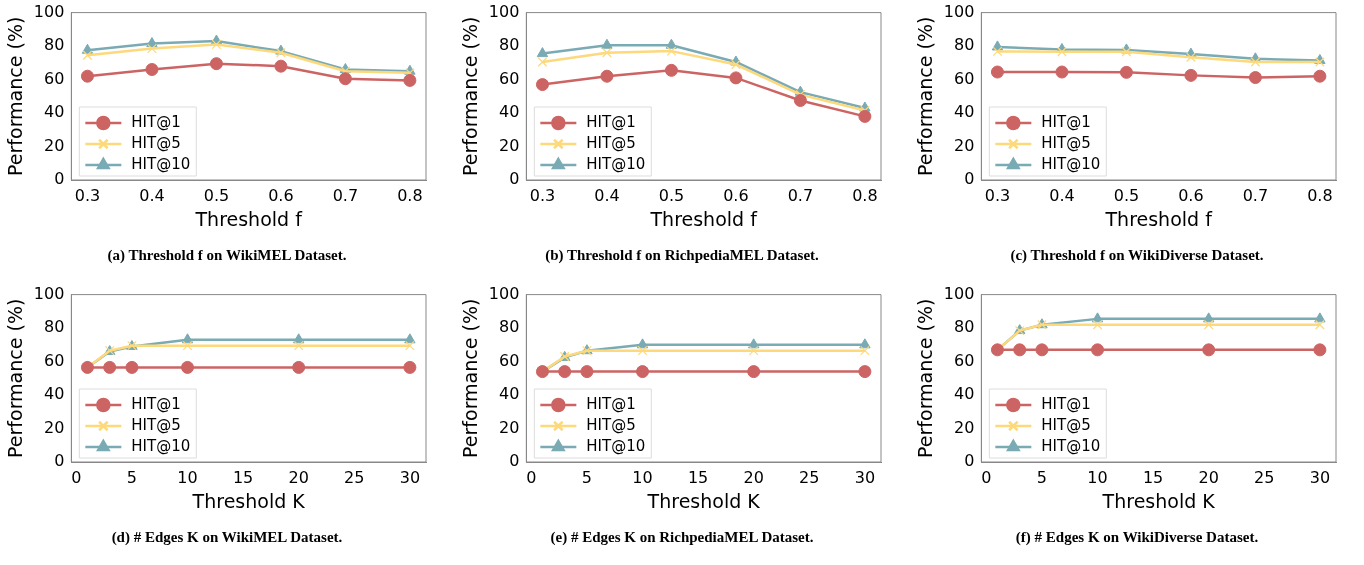 This screenshot has width=1364, height=565. What do you see at coordinates (1137, 255) in the screenshot?
I see `text: (c) Threshold f on WikiDiverse Dataset.` at bounding box center [1137, 255].